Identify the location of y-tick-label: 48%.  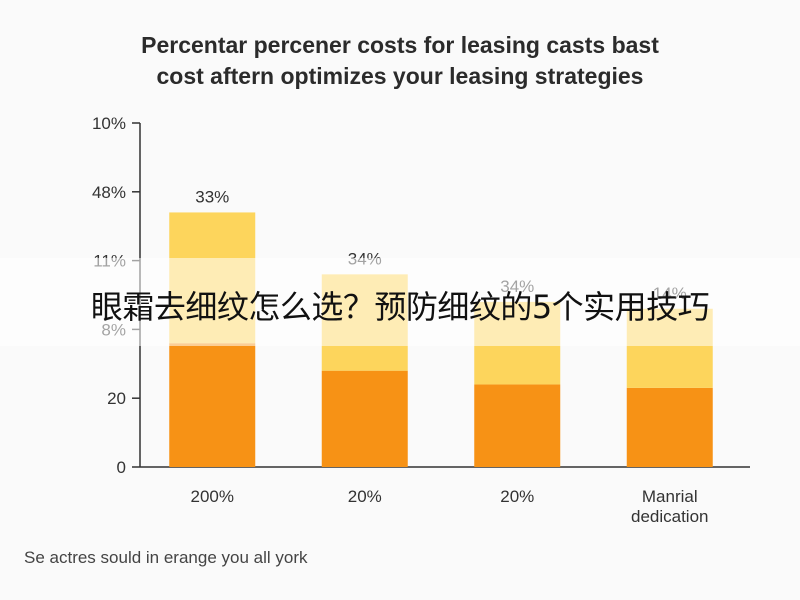
(109, 192).